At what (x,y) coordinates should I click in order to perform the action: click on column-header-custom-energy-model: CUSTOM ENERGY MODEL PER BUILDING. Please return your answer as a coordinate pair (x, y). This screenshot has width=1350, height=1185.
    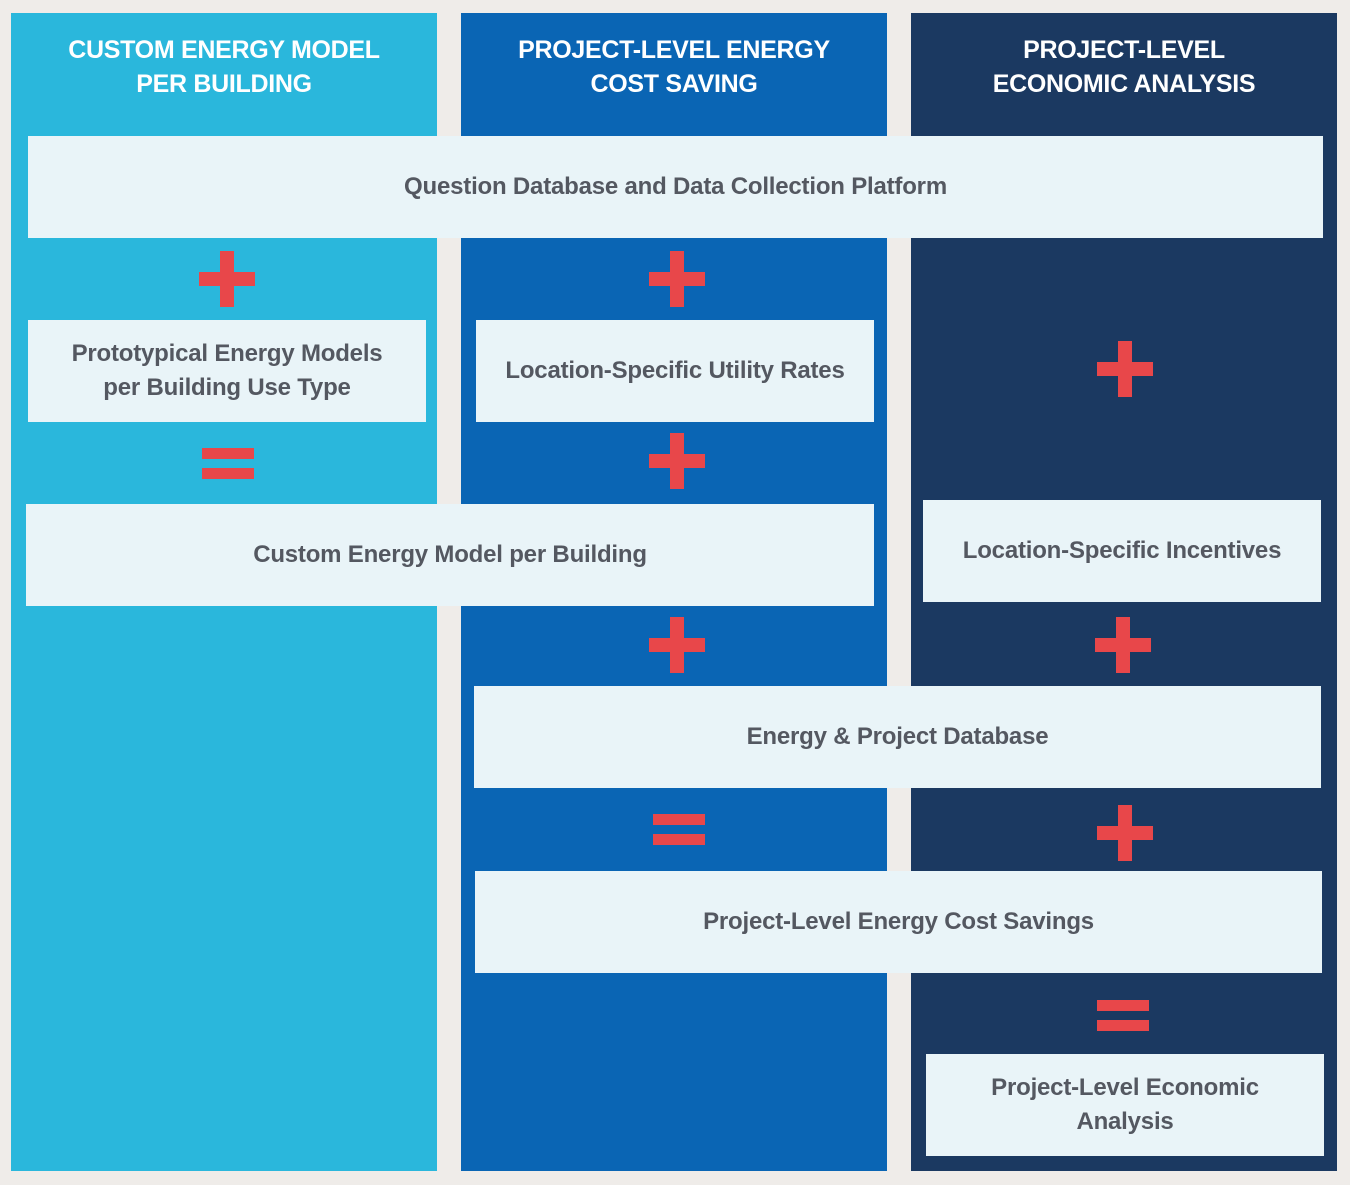
    Looking at the image, I should click on (224, 67).